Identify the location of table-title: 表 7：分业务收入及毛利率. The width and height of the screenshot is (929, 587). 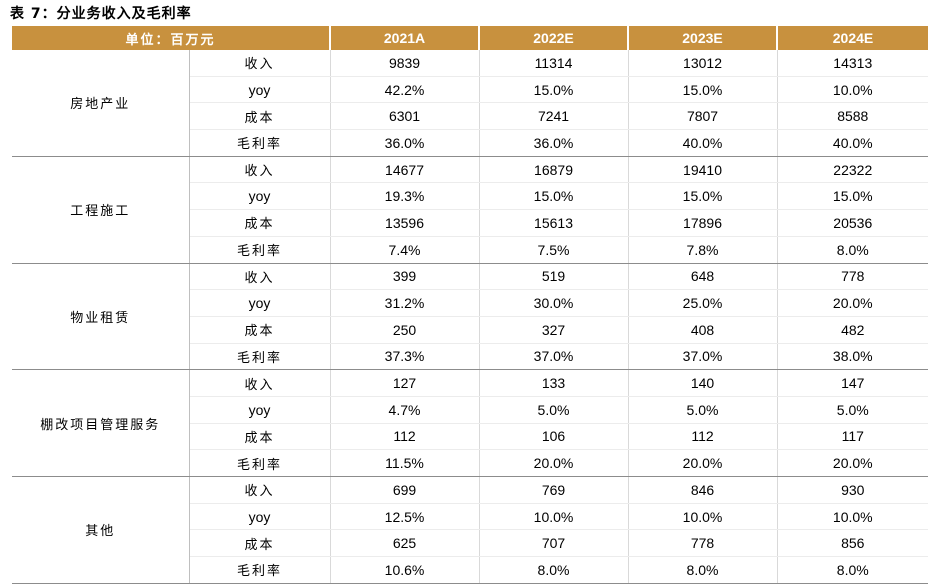
(101, 14).